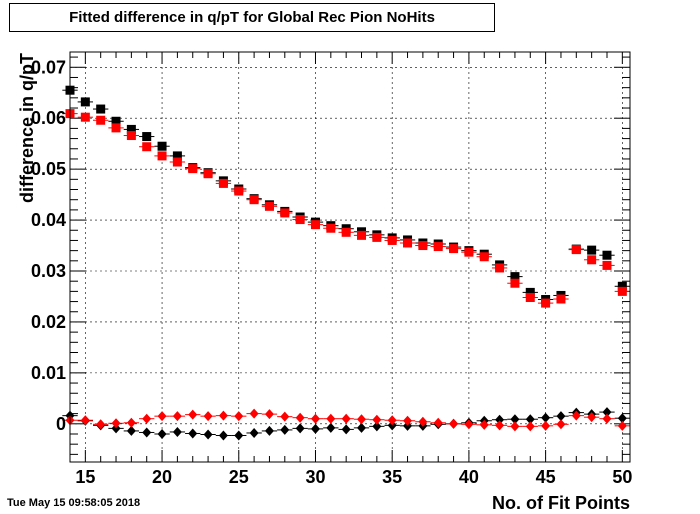 The width and height of the screenshot is (700, 514). What do you see at coordinates (48, 271) in the screenshot?
I see `y-tick-label: 0.03` at bounding box center [48, 271].